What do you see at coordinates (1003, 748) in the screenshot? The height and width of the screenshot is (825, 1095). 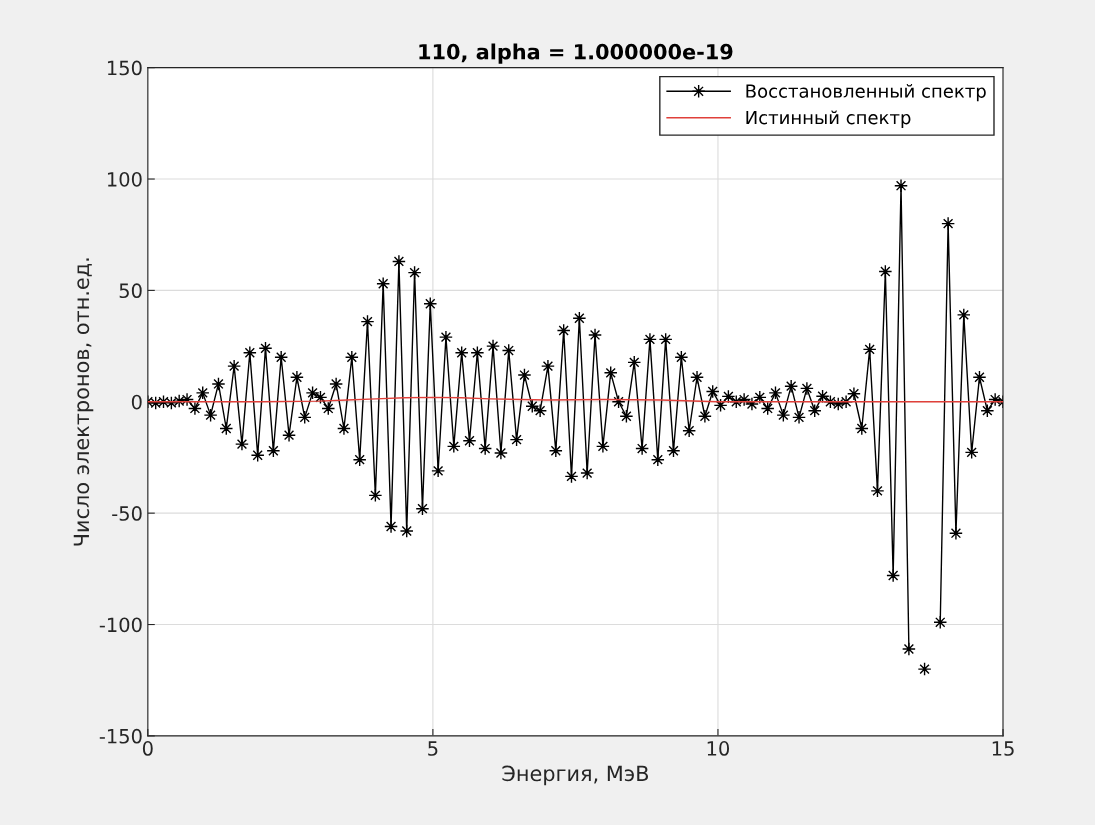 I see `x-tick-label: 15` at bounding box center [1003, 748].